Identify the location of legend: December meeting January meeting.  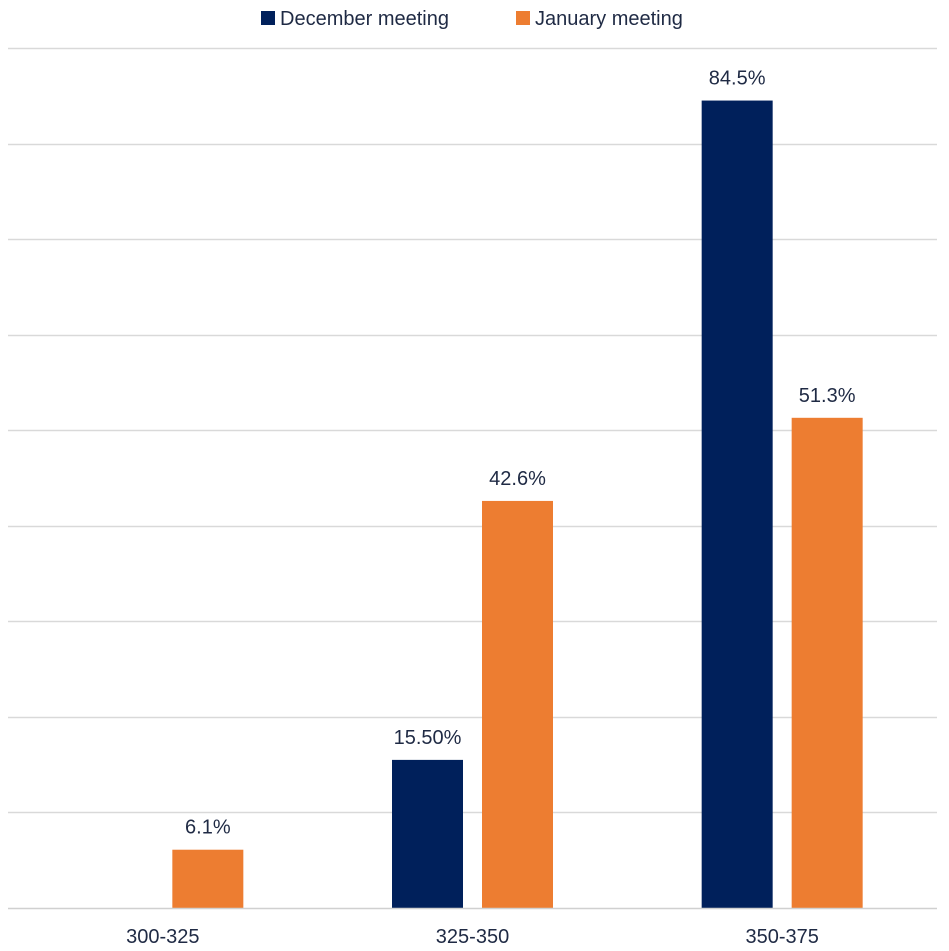
(472, 19).